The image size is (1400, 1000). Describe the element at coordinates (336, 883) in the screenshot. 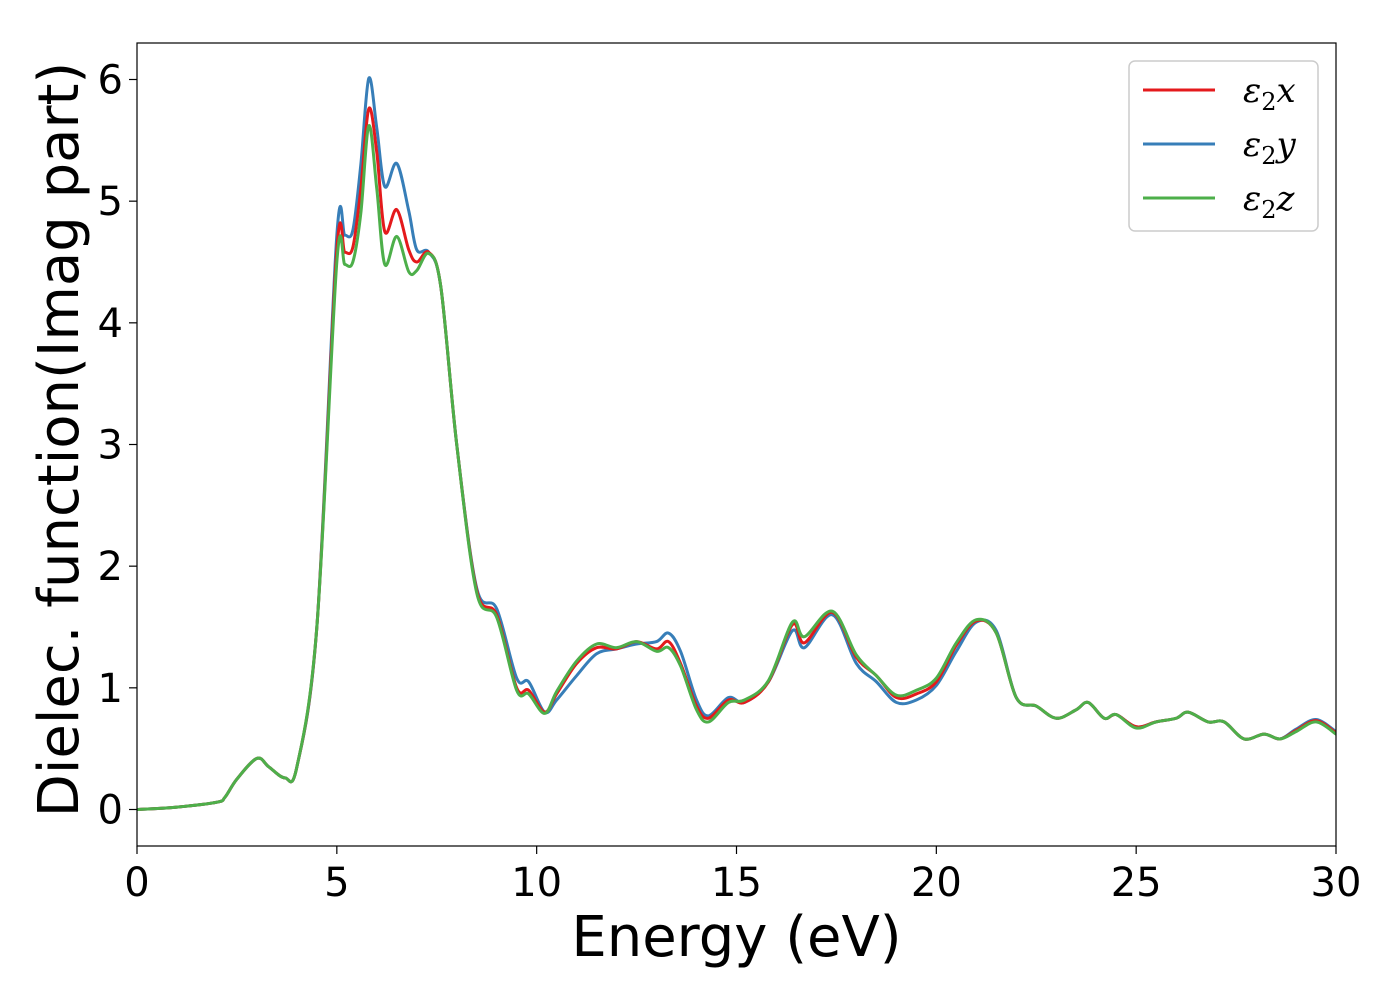

I see `x-tick-label: 5` at that location.